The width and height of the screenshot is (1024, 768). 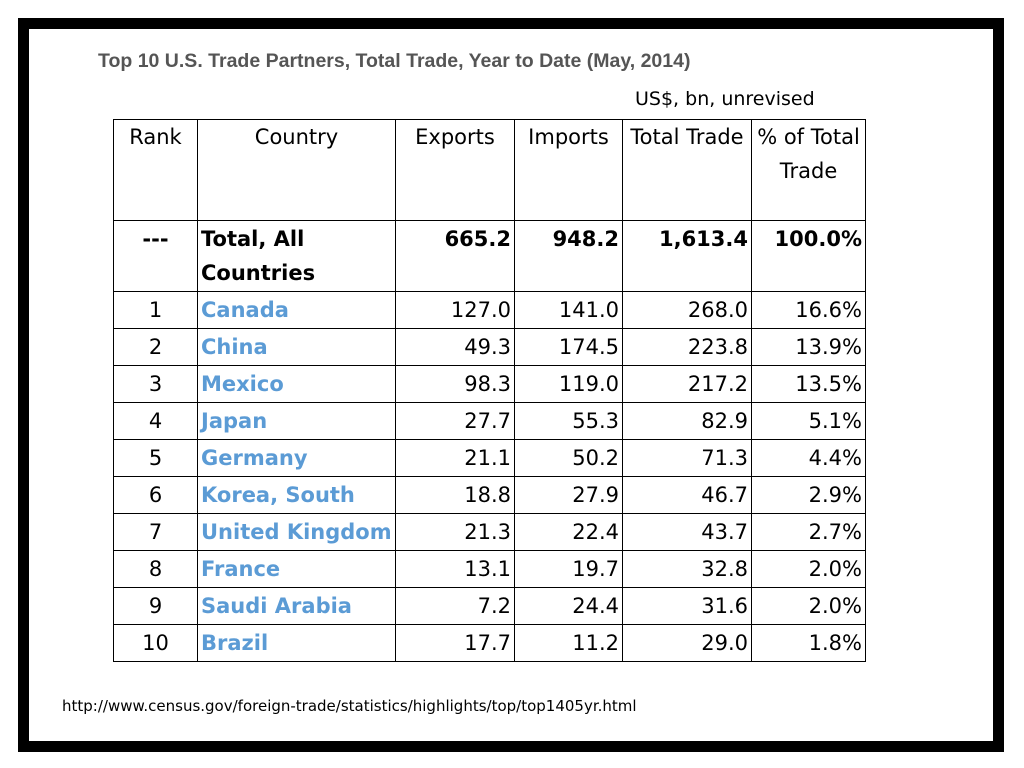 I want to click on cell-imports: 24.4, so click(x=568, y=606).